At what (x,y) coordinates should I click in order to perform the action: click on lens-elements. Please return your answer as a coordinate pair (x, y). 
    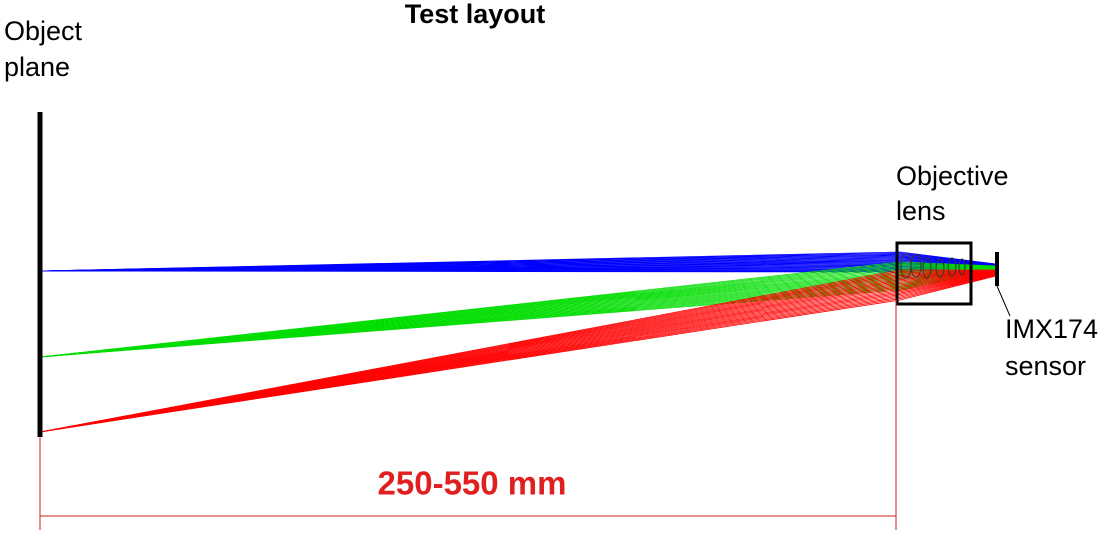
    Looking at the image, I should click on (933, 266).